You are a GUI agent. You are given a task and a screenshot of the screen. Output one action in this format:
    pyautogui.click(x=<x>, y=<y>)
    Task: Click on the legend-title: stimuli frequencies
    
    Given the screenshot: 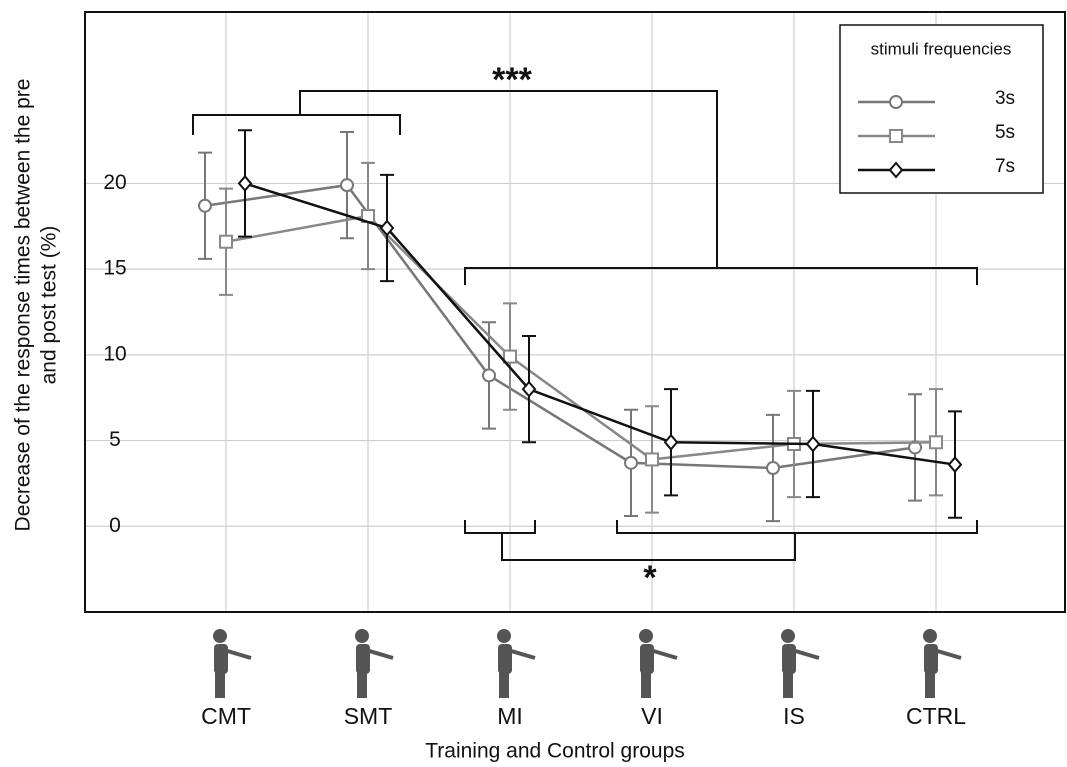 What is the action you would take?
    pyautogui.click(x=941, y=48)
    